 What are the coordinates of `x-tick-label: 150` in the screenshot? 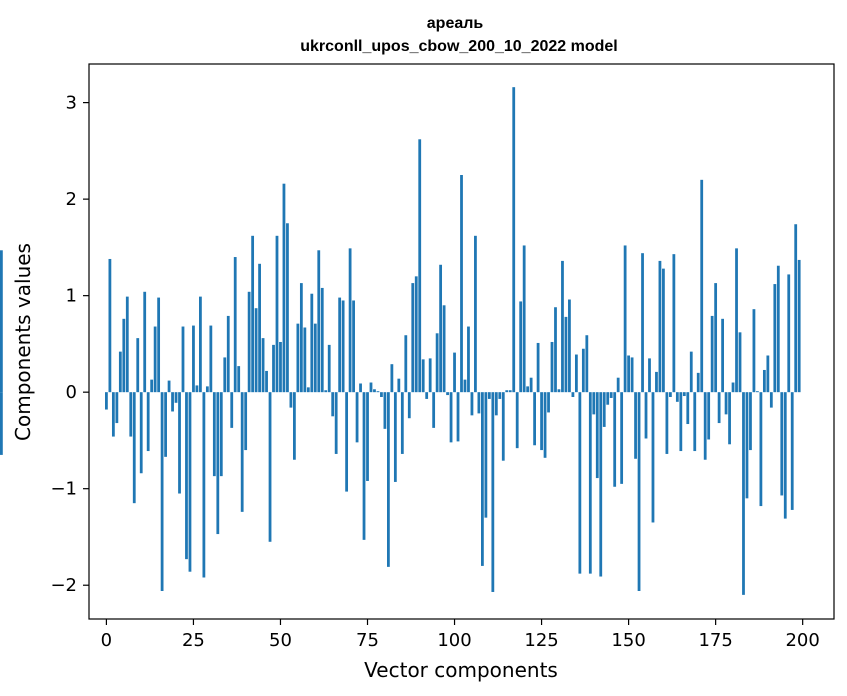 It's located at (628, 640).